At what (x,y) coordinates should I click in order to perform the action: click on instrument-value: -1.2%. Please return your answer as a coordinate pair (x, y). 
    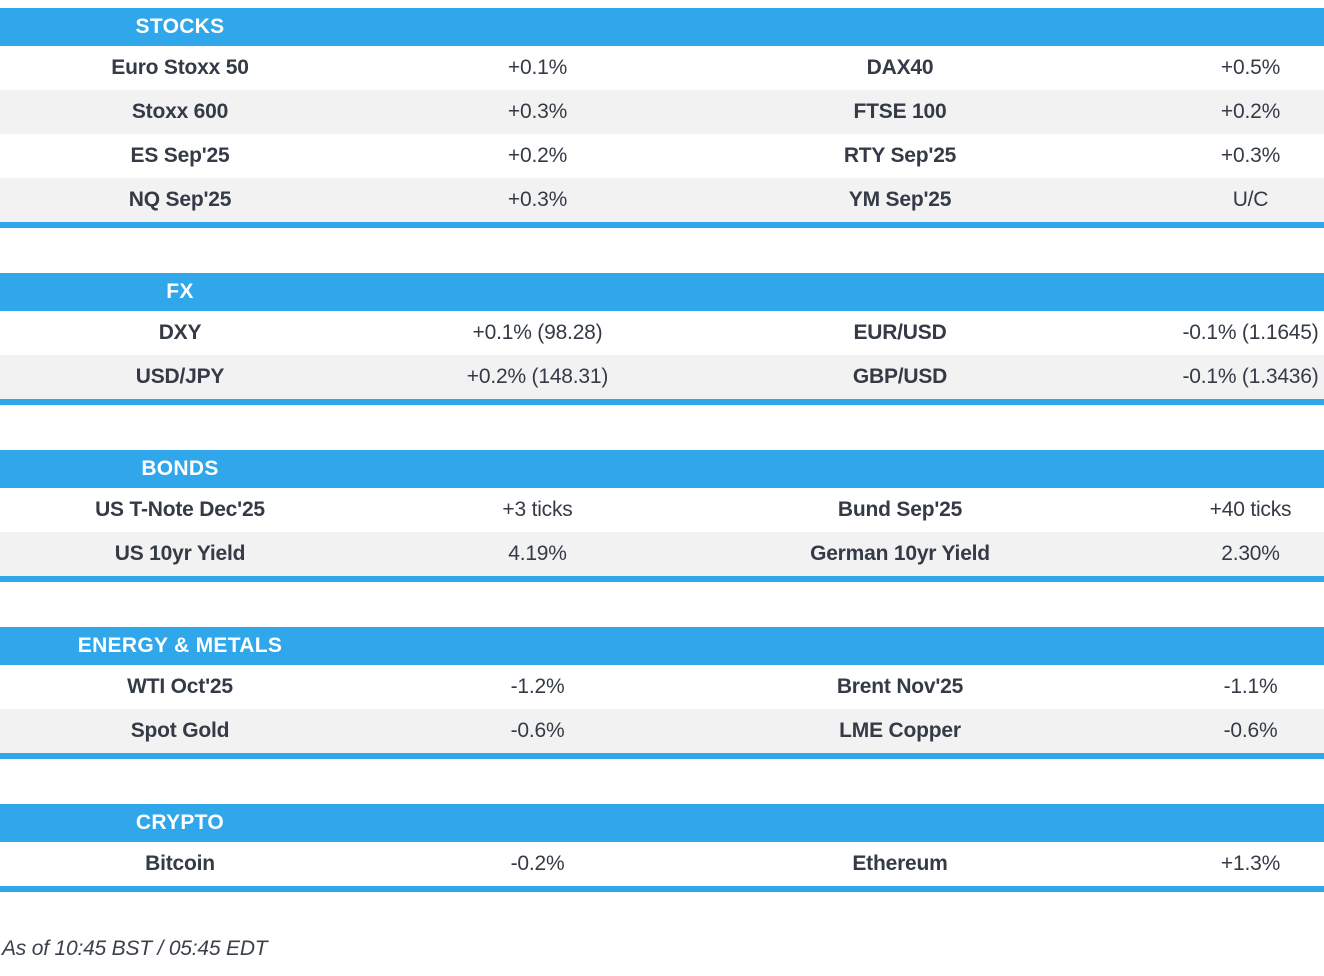
    Looking at the image, I should click on (537, 686).